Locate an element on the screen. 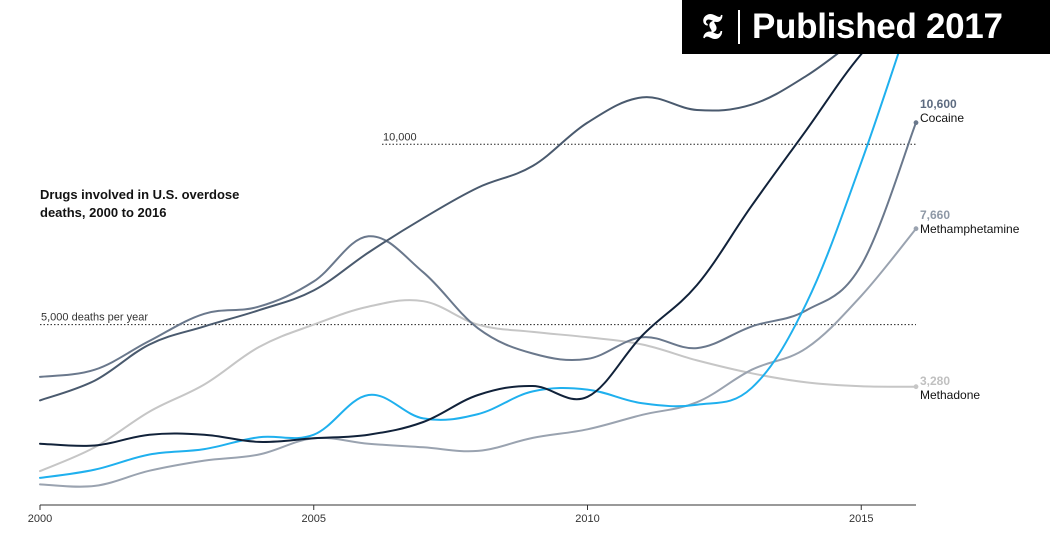 This screenshot has height=549, width=1050. end-label-name: Methamphetamine is located at coordinates (970, 229).